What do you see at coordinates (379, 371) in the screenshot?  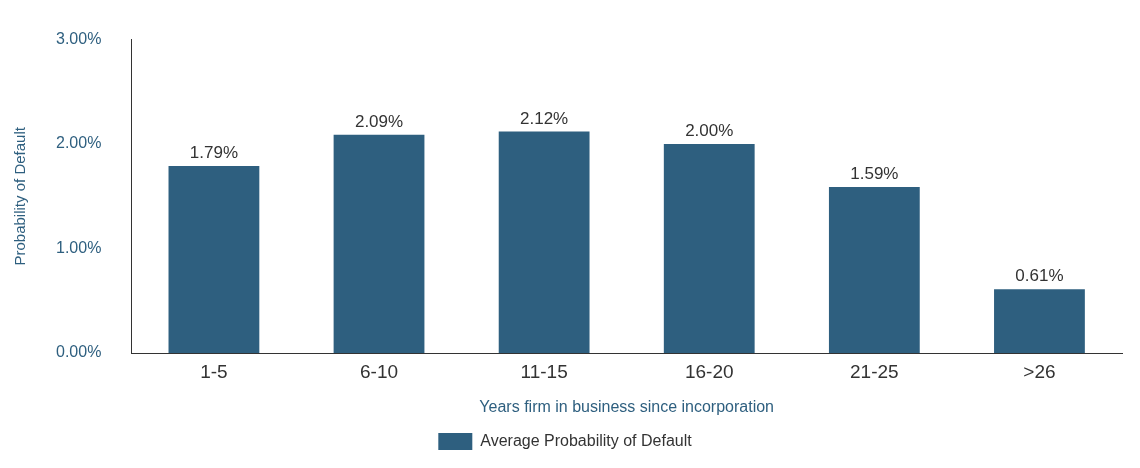 I see `x-tick-label: 6-10` at bounding box center [379, 371].